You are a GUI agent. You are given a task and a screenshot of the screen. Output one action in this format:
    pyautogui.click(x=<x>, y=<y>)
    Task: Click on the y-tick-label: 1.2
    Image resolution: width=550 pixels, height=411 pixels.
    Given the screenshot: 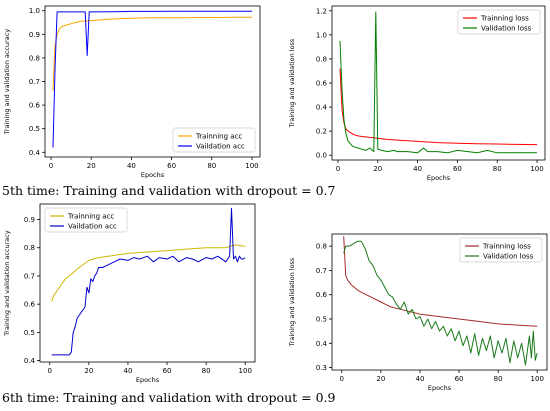 What is the action you would take?
    pyautogui.click(x=321, y=11)
    